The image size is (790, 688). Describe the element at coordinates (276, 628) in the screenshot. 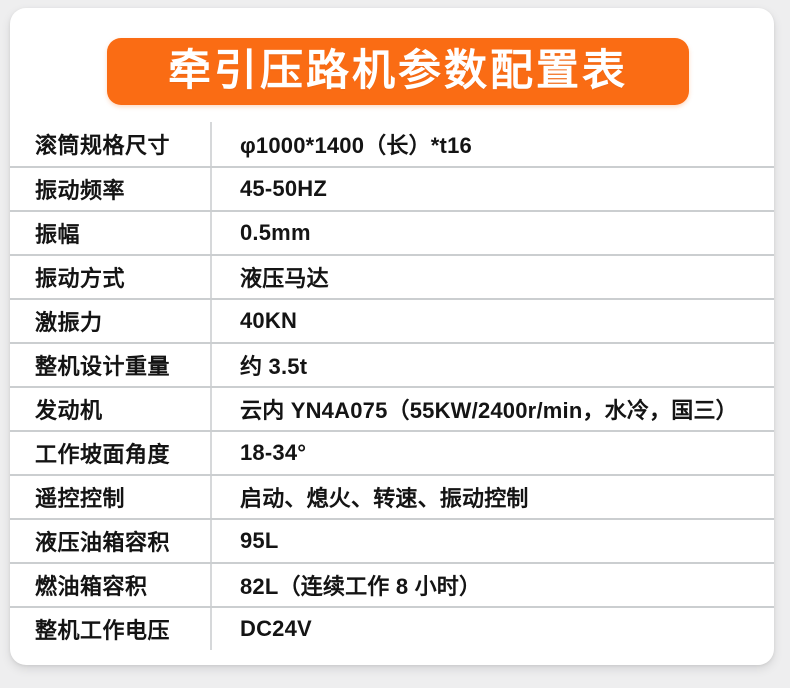

I see `spec-value: DC24V` at that location.